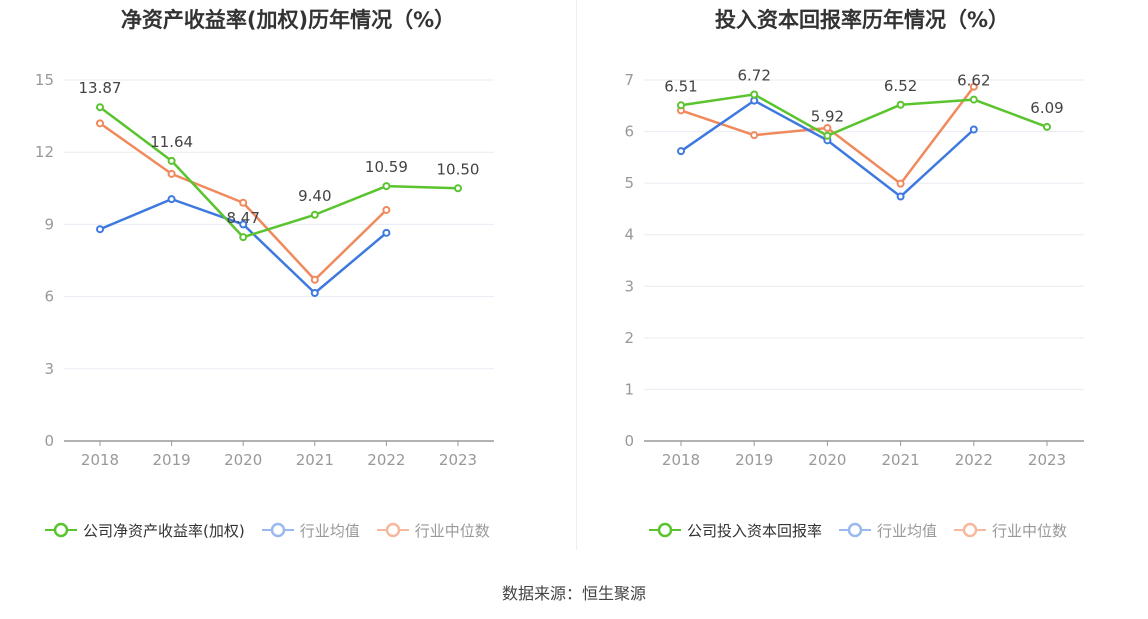  I want to click on roe-chart-legend: 公司净资产收益率(加权) 行业均值 行业中位数, so click(275, 530).